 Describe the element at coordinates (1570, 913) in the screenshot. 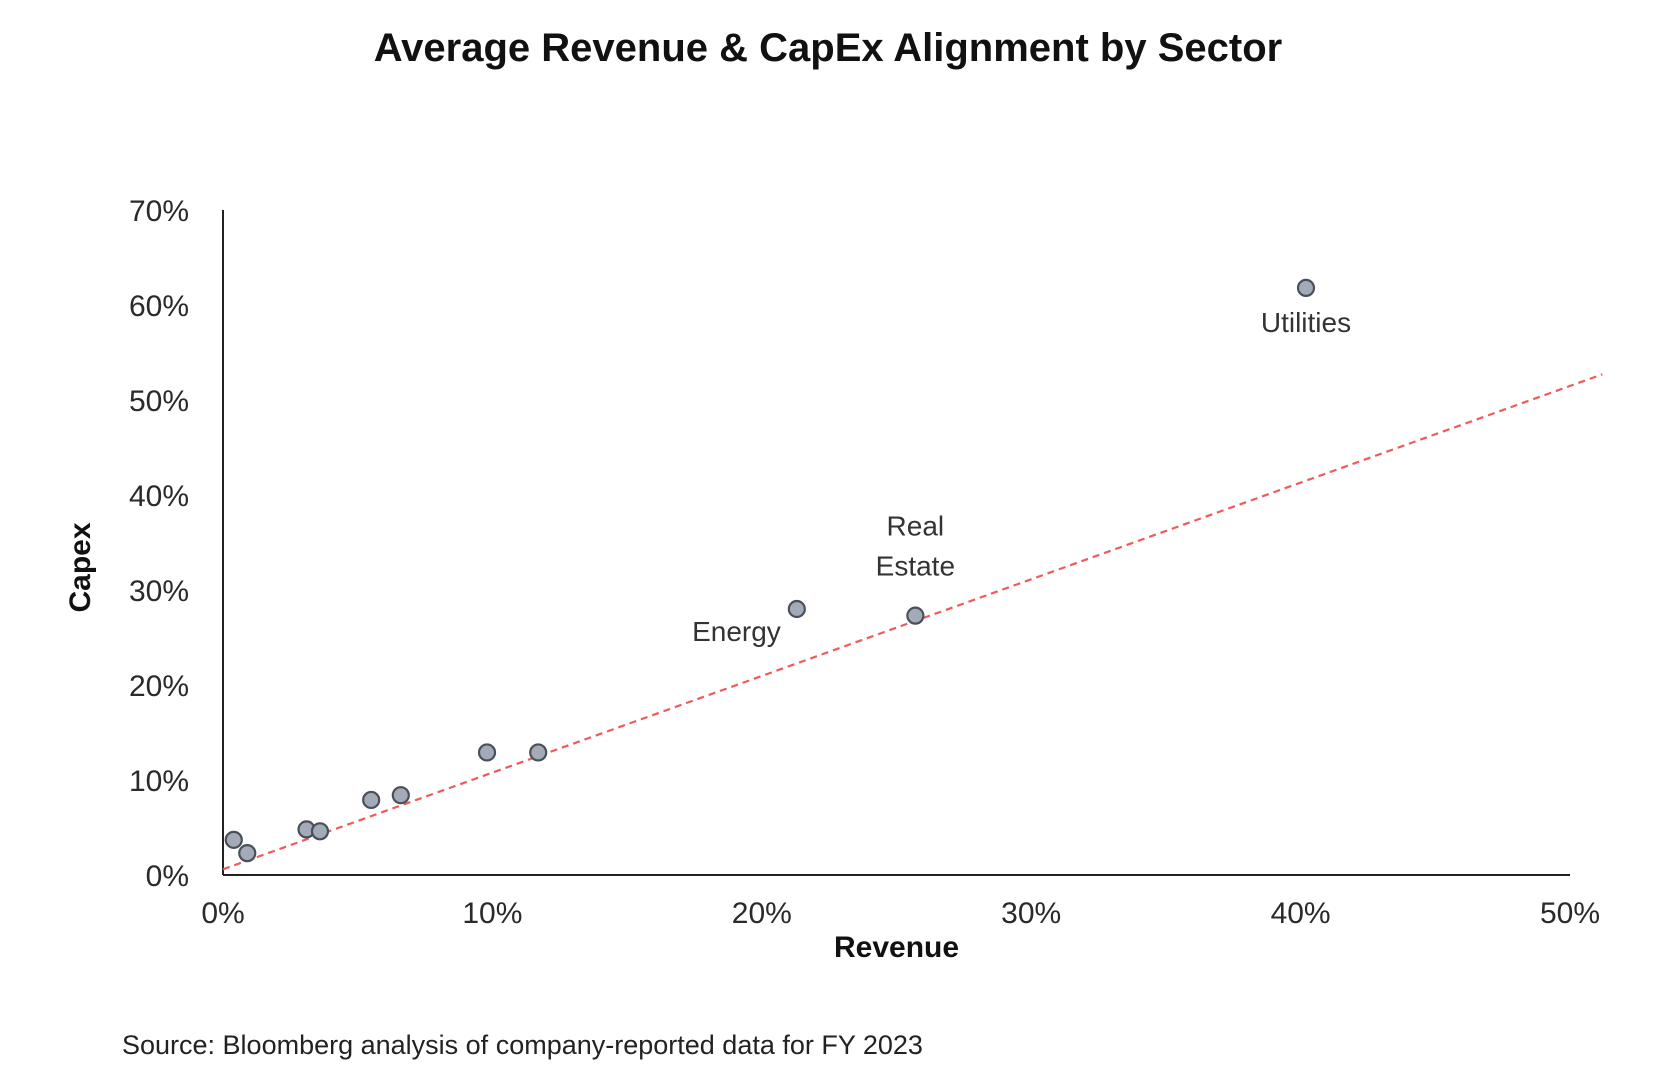

I see `x-tick-label: 50%` at that location.